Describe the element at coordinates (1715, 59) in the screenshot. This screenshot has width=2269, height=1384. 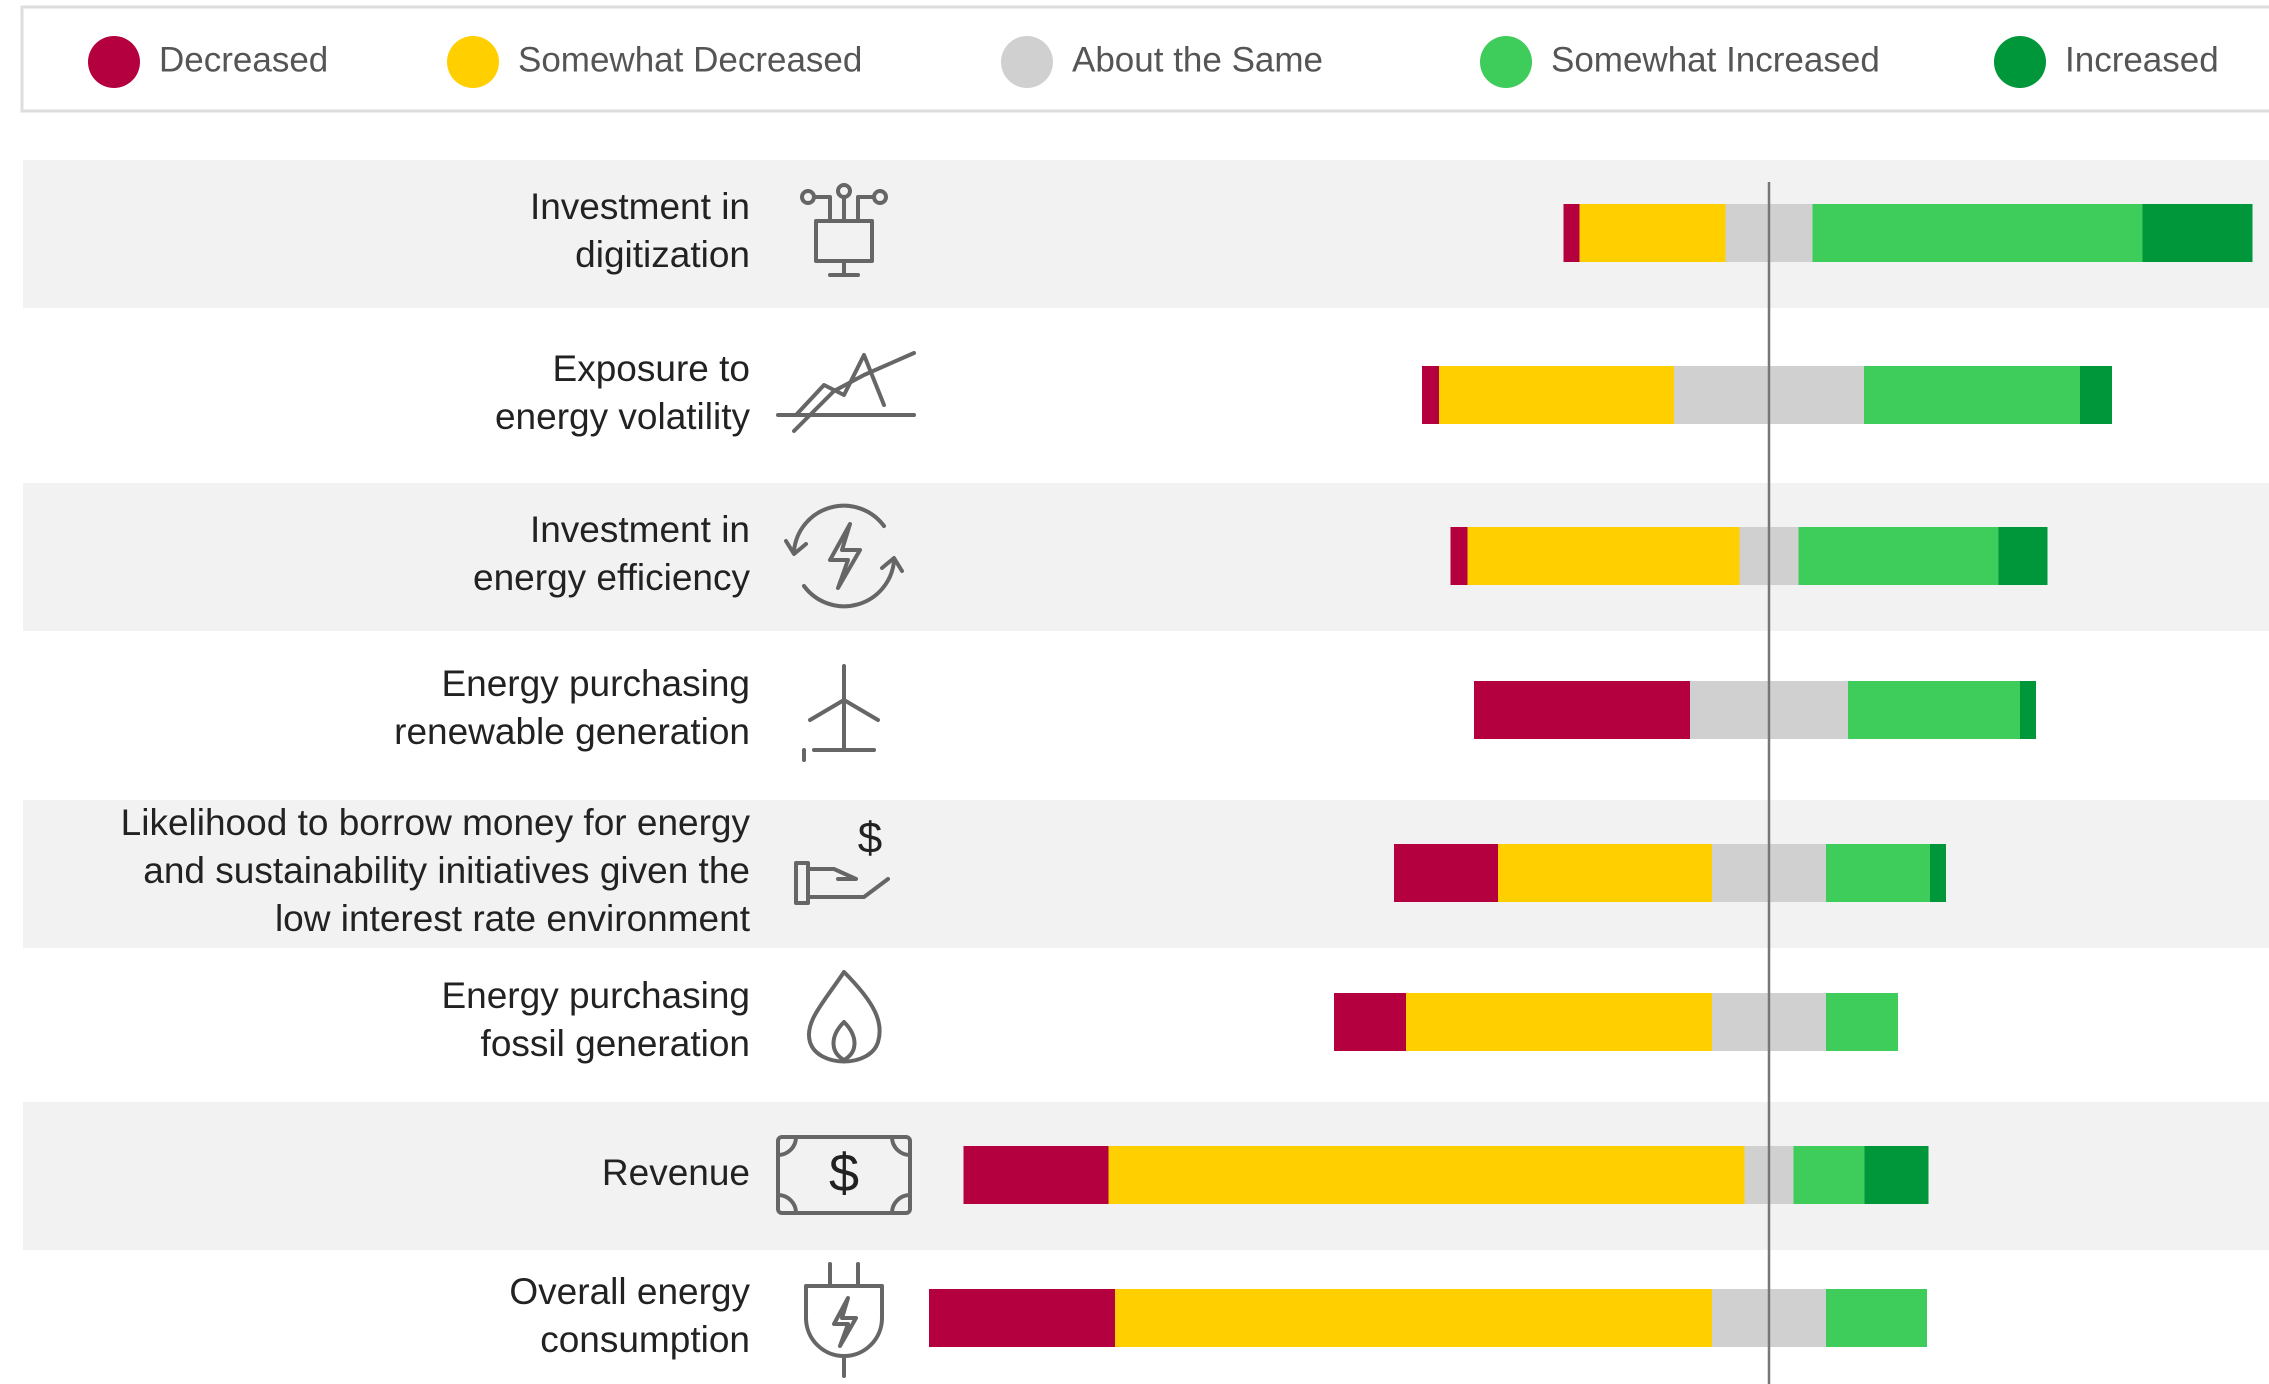
I see `legend-label: Somewhat Increased` at that location.